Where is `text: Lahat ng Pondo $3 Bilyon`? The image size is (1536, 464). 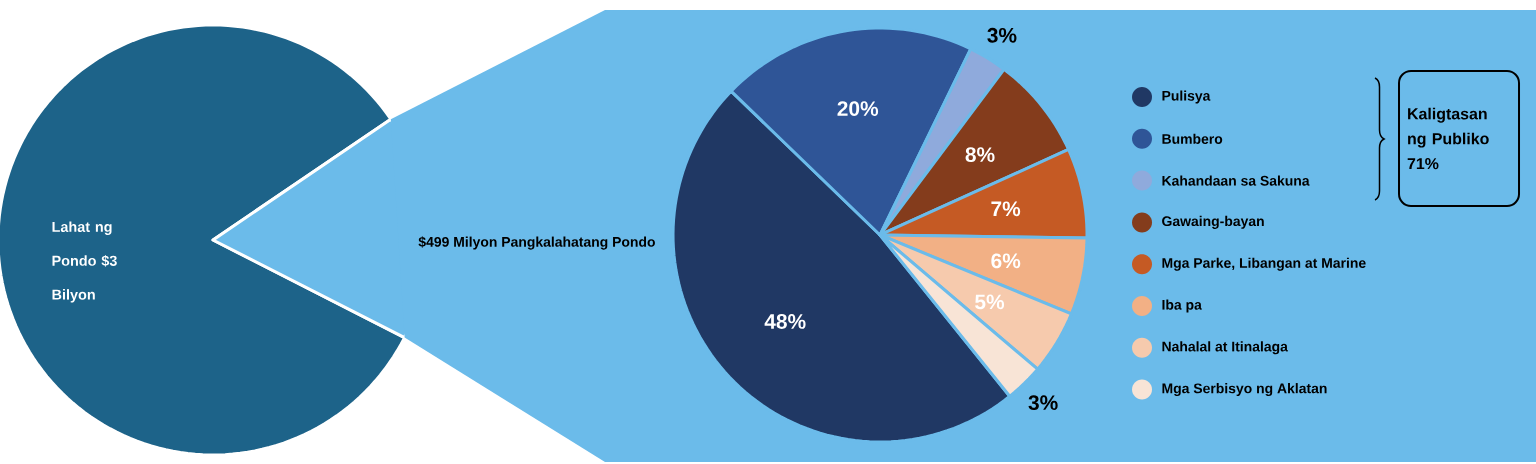
text: Lahat ng Pondo $3 Bilyon is located at coordinates (84, 262).